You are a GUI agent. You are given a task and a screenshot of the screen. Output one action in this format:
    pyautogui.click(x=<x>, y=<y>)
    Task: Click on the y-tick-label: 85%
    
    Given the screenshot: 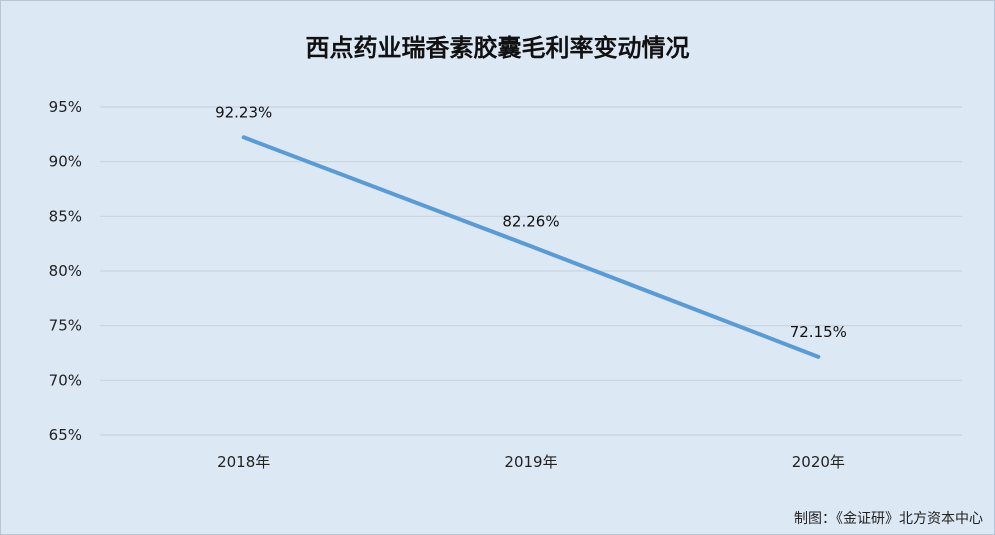 What is the action you would take?
    pyautogui.click(x=65, y=216)
    